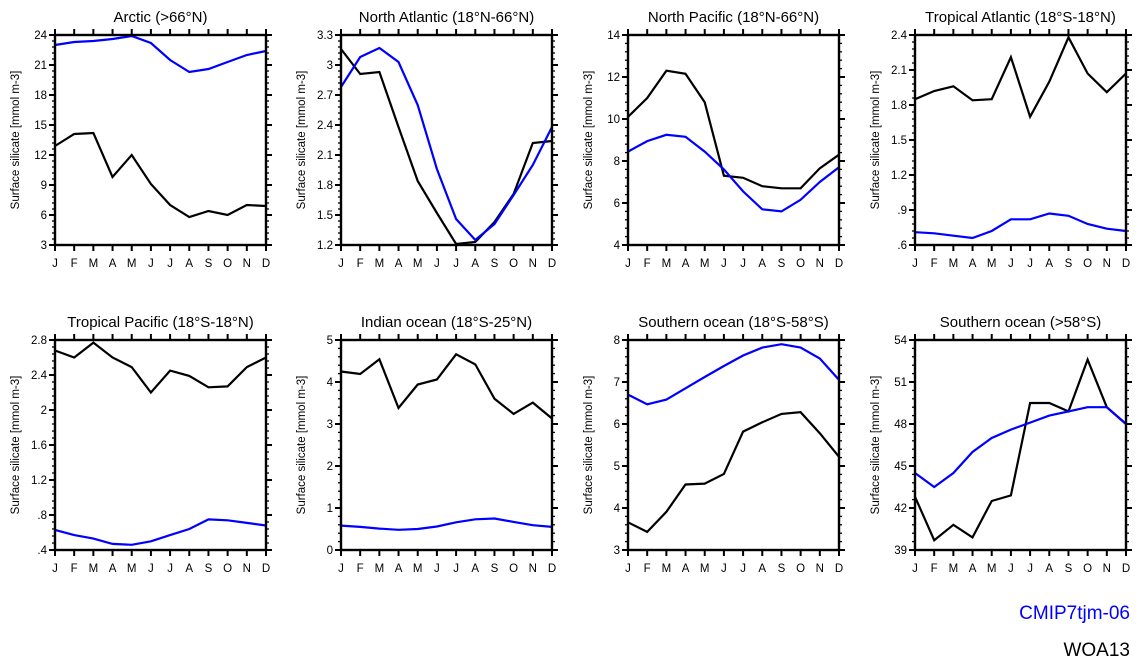 The image size is (1138, 665). Describe the element at coordinates (900, 341) in the screenshot. I see `y-tick-label: 54` at that location.